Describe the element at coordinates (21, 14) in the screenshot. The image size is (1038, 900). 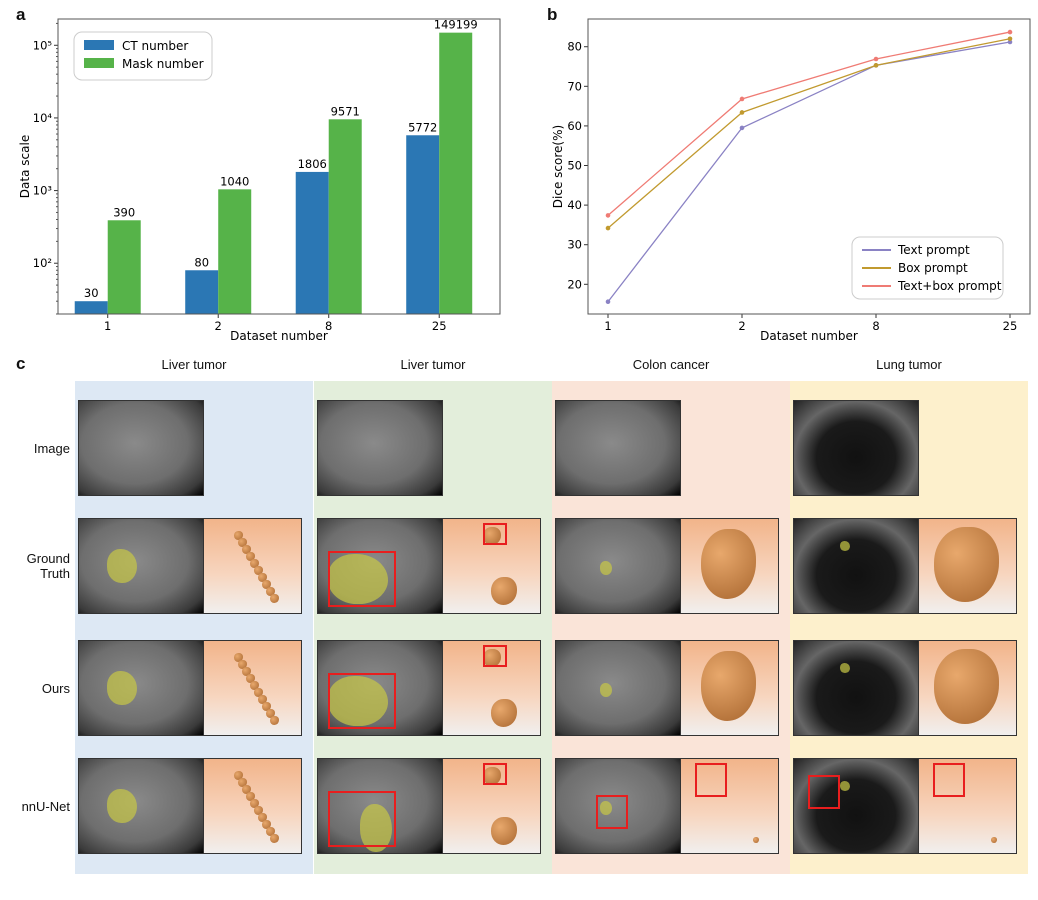
I see `panel-label-a: a` at that location.